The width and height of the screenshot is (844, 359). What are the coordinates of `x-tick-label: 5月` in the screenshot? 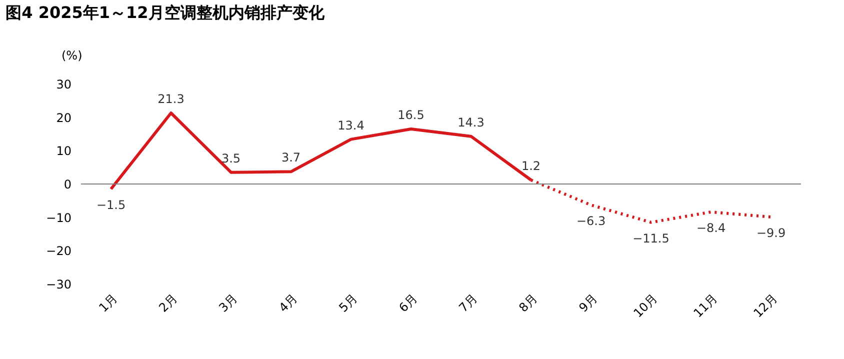 It's located at (348, 303).